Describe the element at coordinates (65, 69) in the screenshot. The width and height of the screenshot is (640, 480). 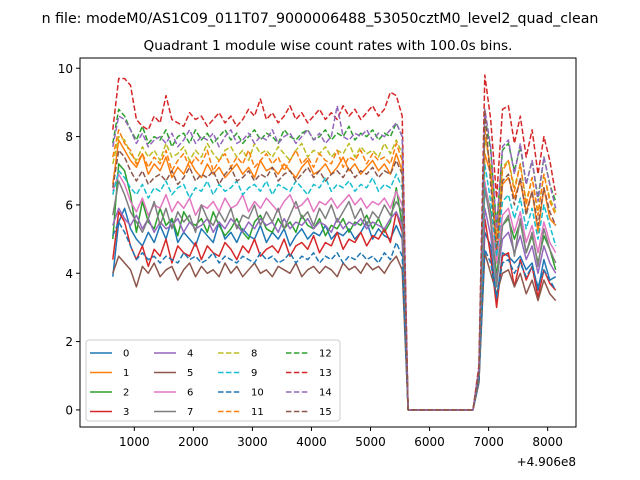
I see `y-tick-label: 10` at that location.